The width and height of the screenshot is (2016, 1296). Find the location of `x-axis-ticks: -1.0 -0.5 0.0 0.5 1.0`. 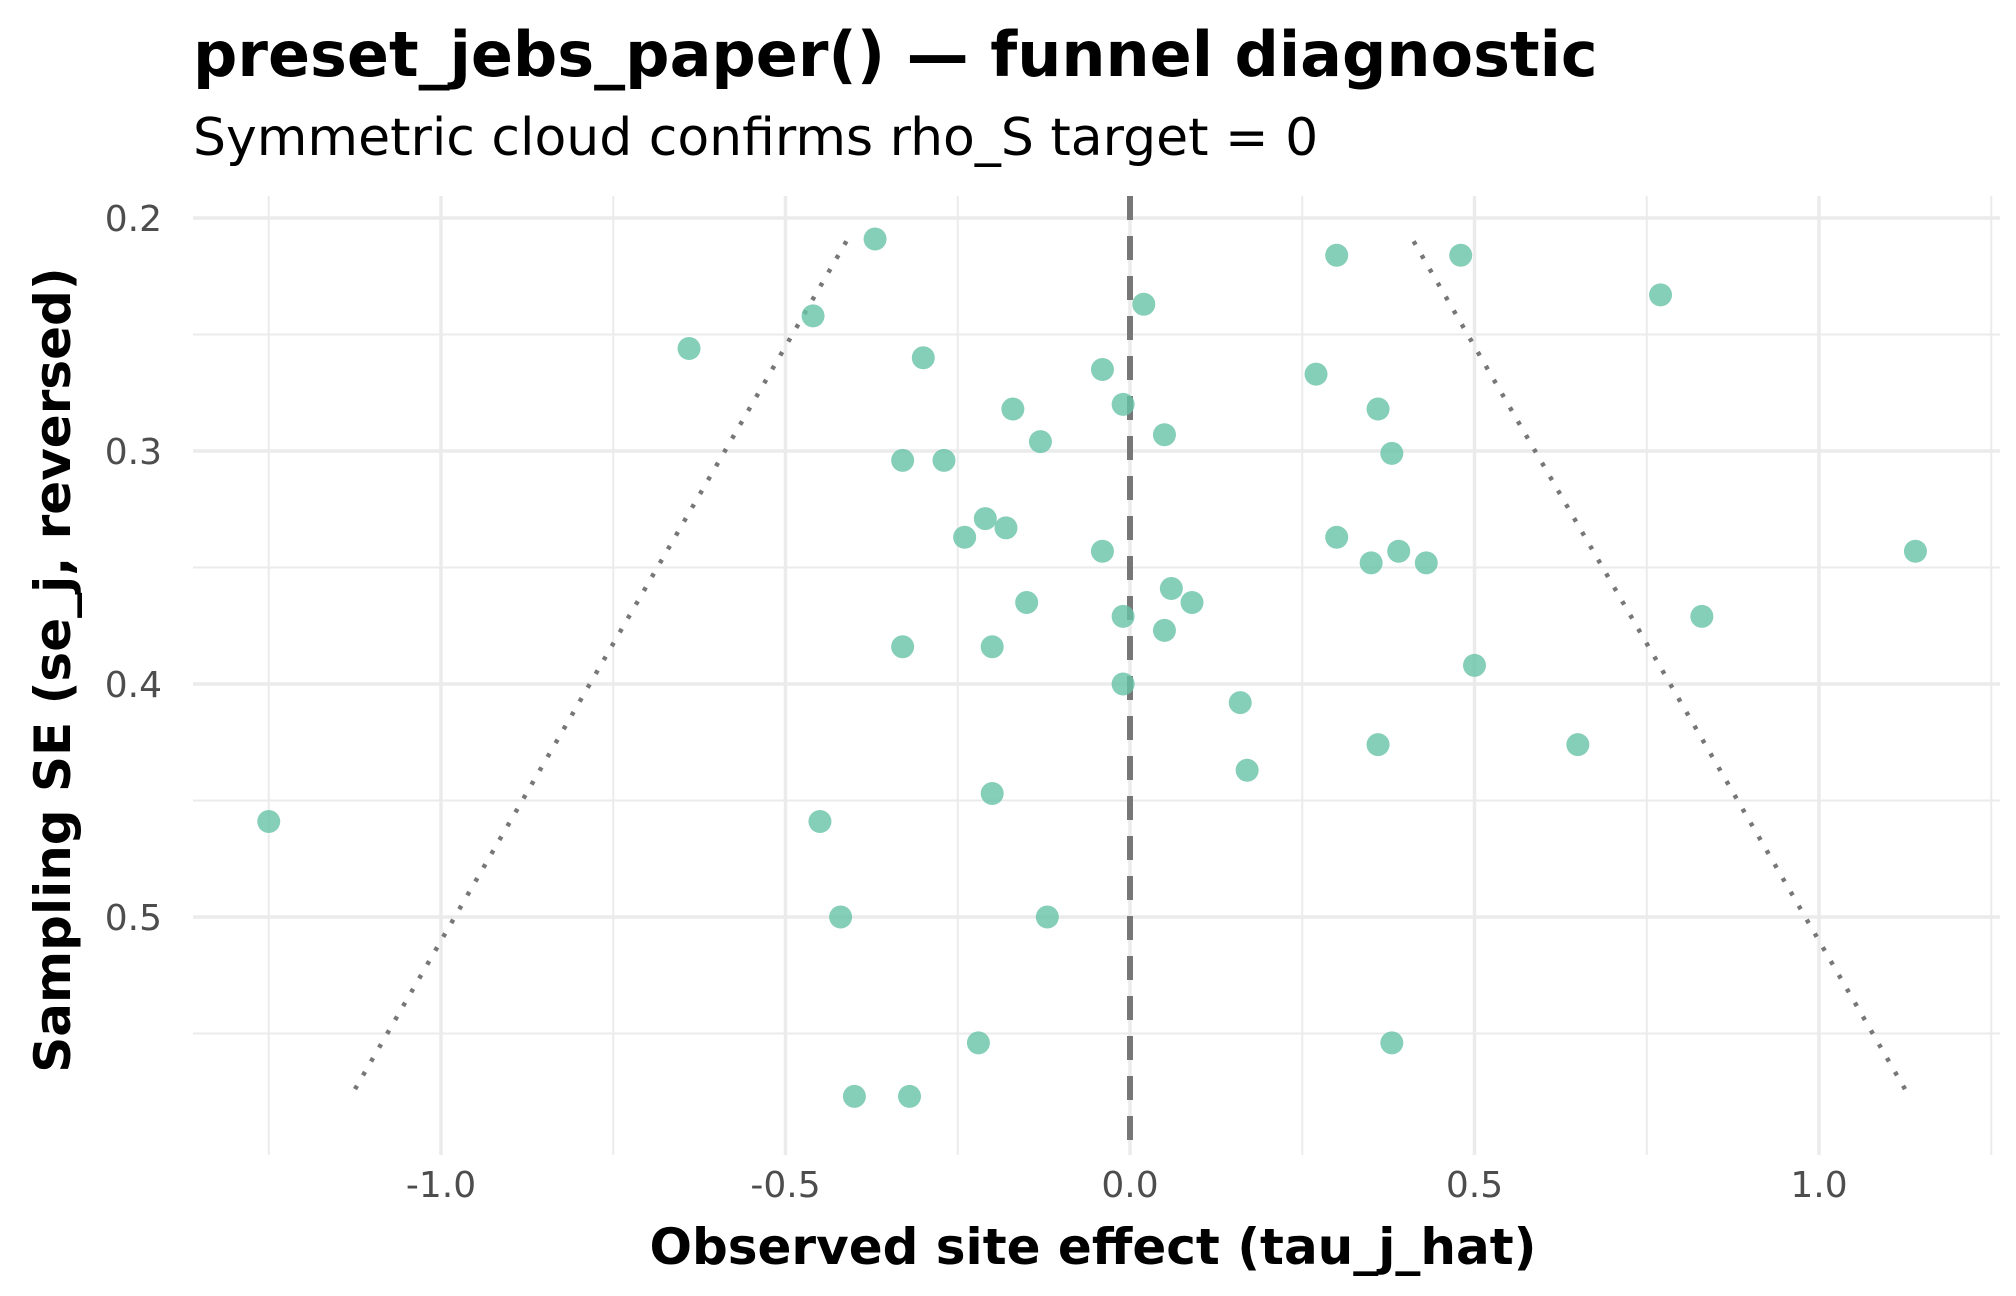

x-axis-ticks: -1.0 -0.5 0.0 0.5 1.0 is located at coordinates (1127, 1185).